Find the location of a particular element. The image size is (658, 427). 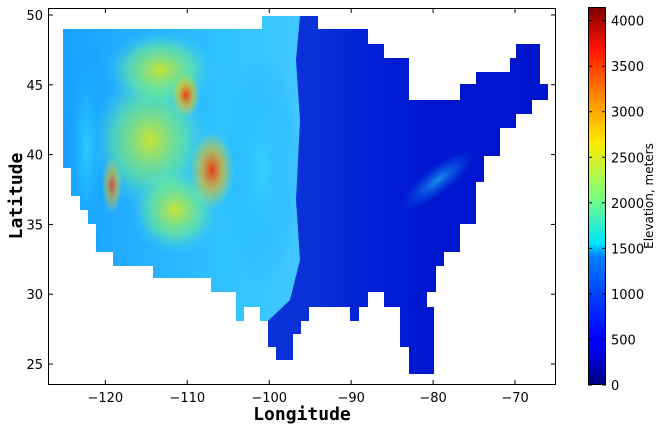

colorbar-ticks: 0 500 1000 1500 2000 2500 3000 3500 4000 is located at coordinates (616, 204).